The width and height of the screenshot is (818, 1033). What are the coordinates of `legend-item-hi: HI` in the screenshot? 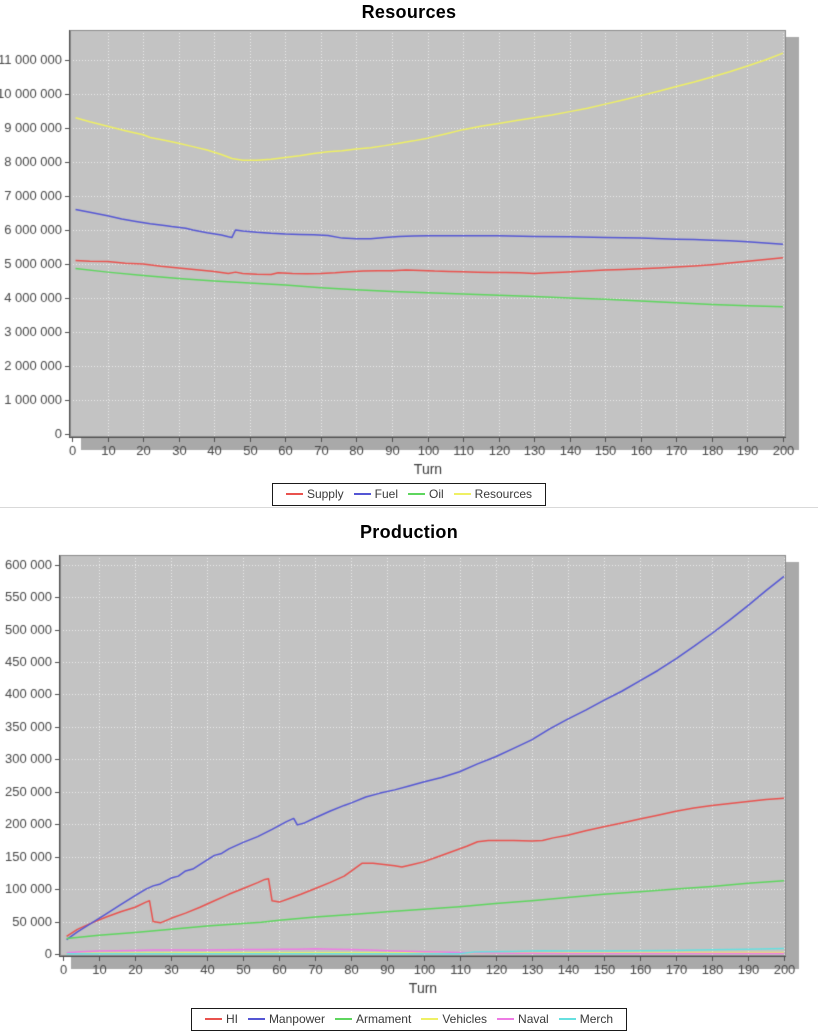 It's located at (221, 1019).